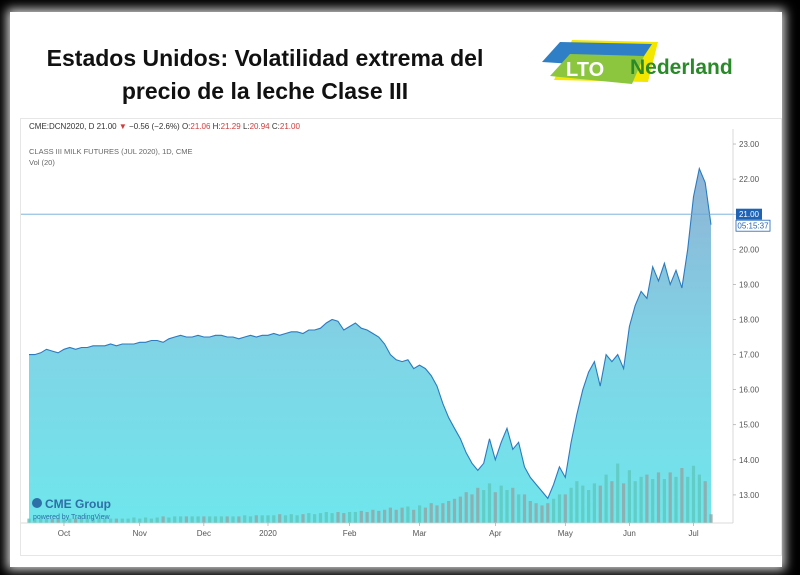 This screenshot has height=575, width=800. Describe the element at coordinates (140, 533) in the screenshot. I see `x-tick-label: Nov` at that location.